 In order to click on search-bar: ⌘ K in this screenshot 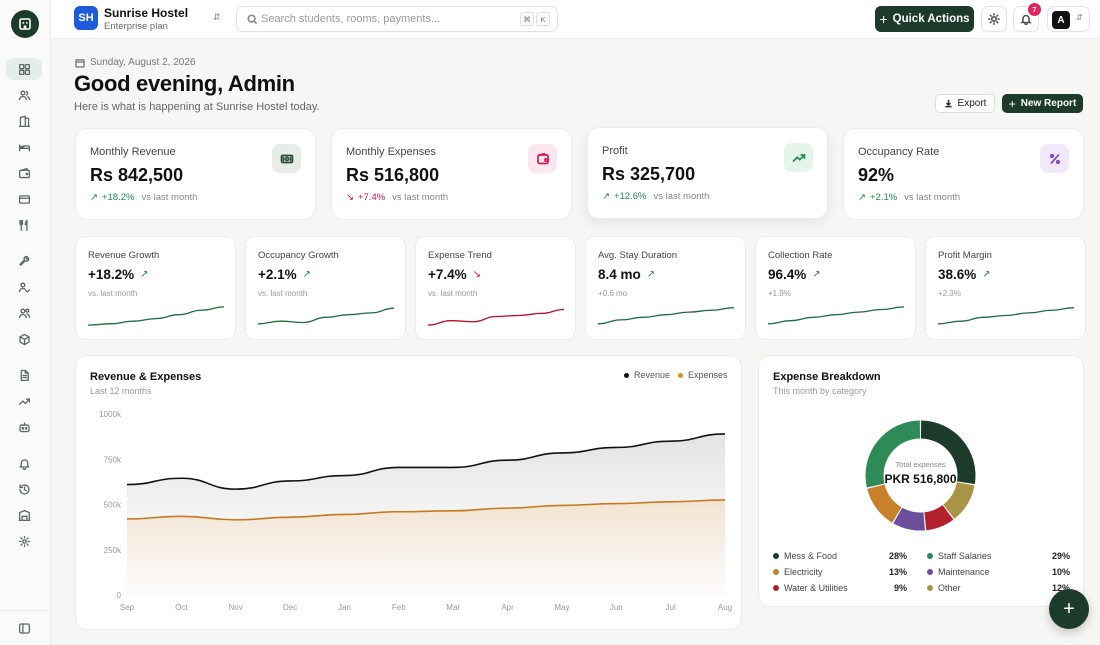, I will do `click(397, 19)`.